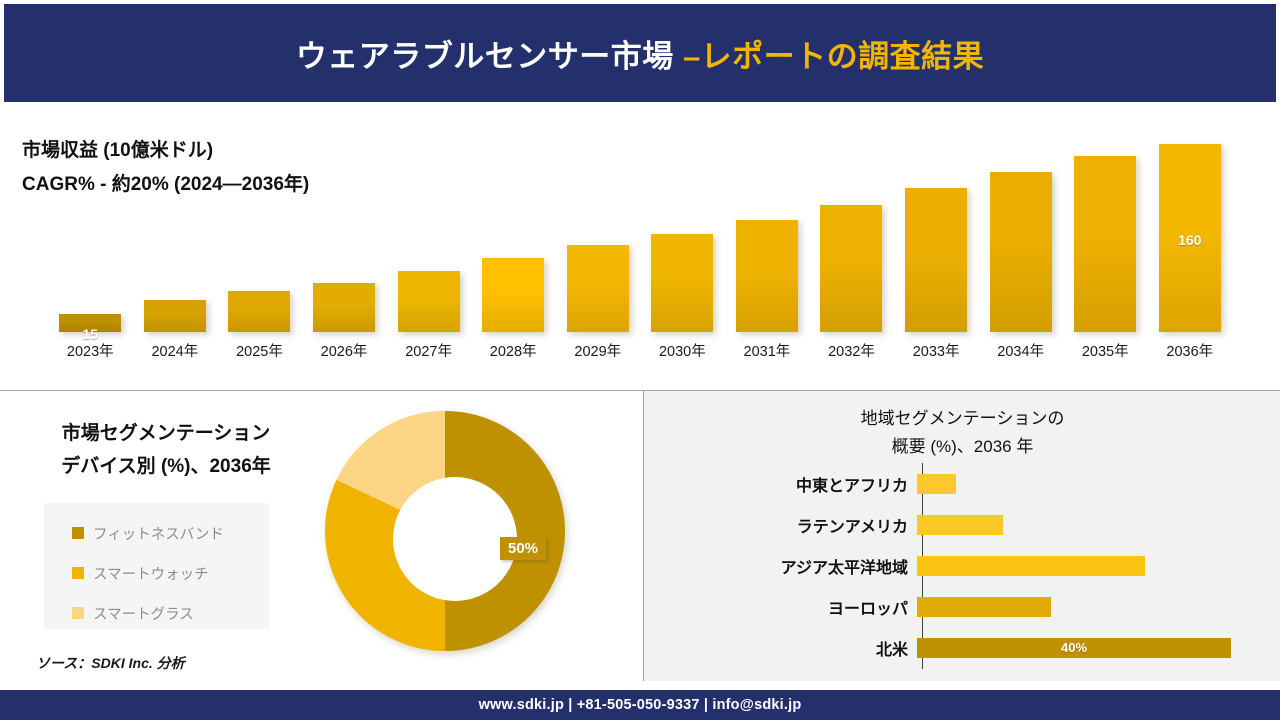  I want to click on revenue-bar-cell: 160, so click(1190, 232).